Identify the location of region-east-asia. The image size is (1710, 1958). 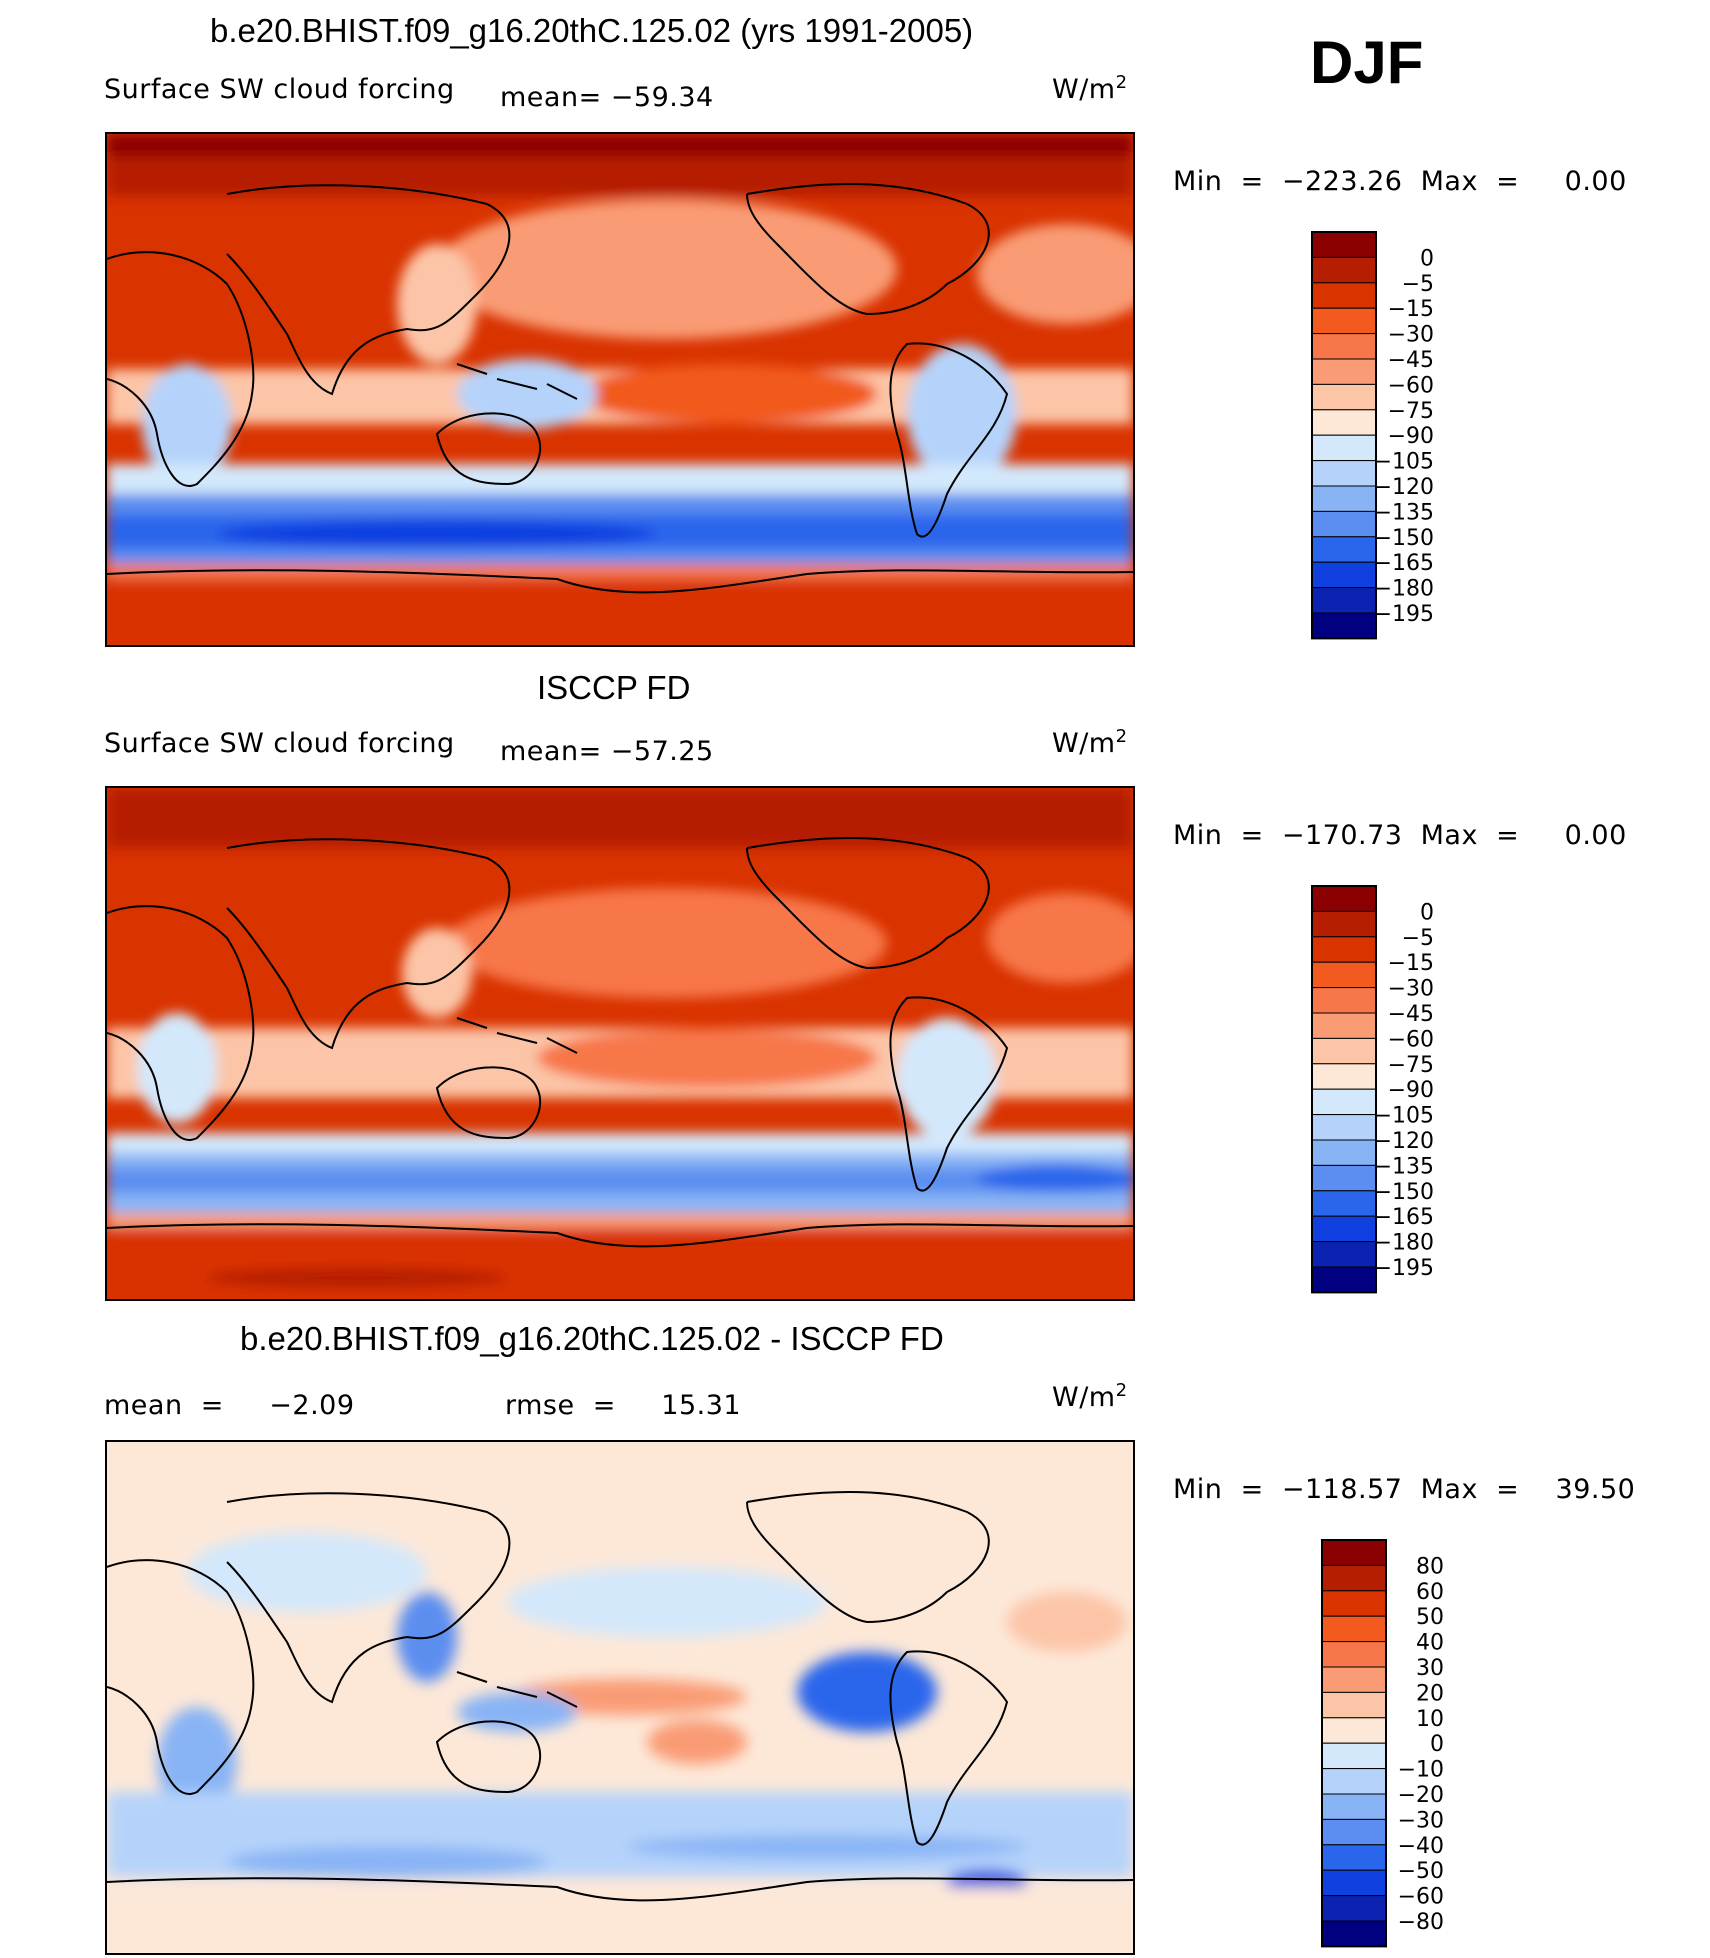
(437, 304).